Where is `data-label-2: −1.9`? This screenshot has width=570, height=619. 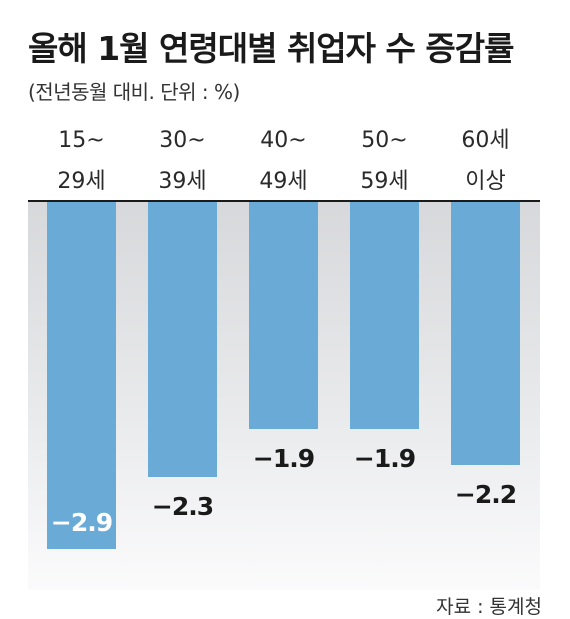 data-label-2: −1.9 is located at coordinates (283, 458).